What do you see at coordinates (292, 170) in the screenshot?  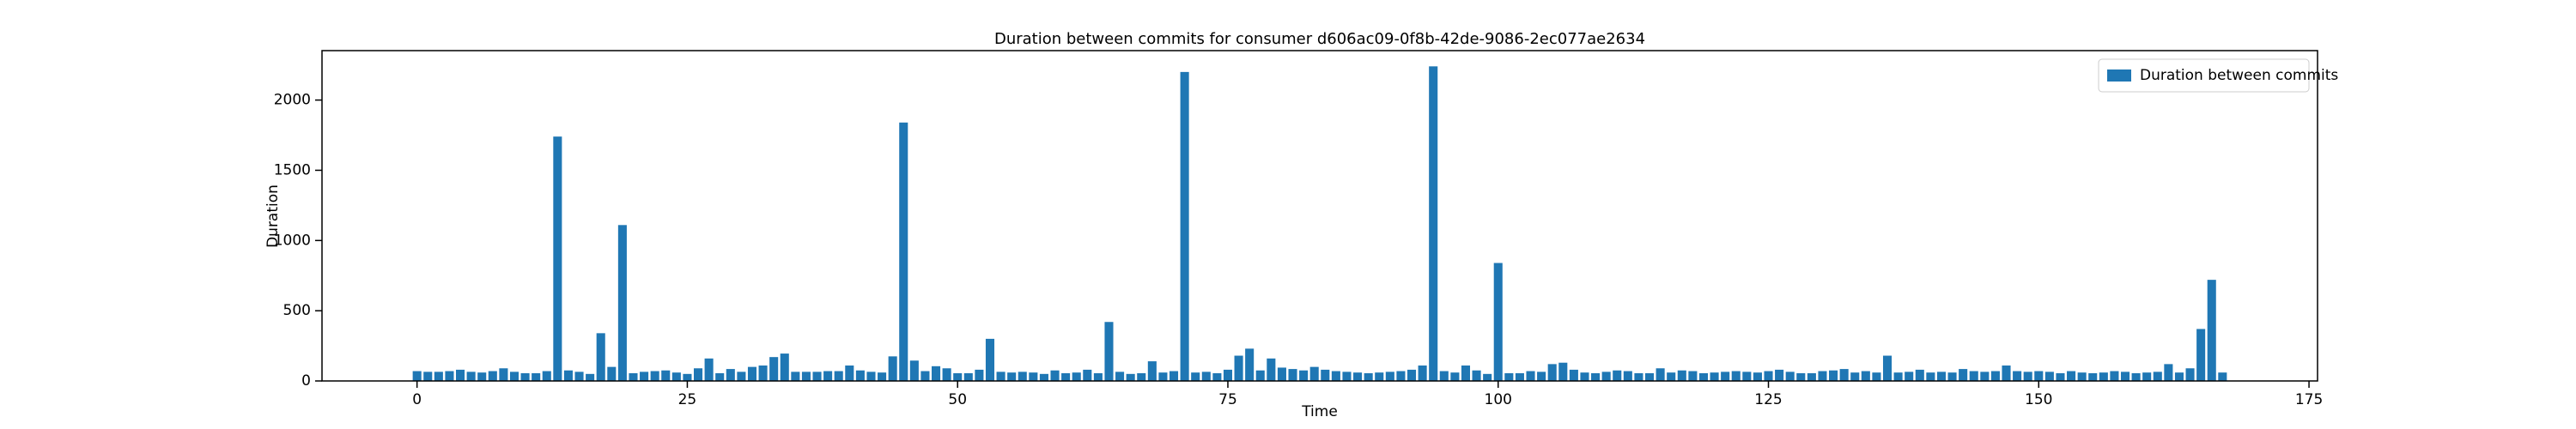 I see `y-tick-label: 1500` at bounding box center [292, 170].